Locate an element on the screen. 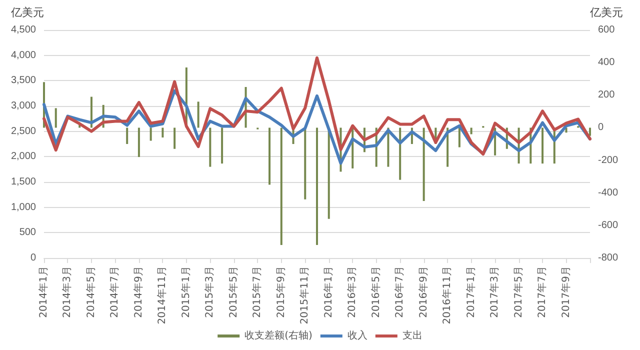 The height and width of the screenshot is (350, 640). y2-axis-title: 亿美元 is located at coordinates (606, 12).